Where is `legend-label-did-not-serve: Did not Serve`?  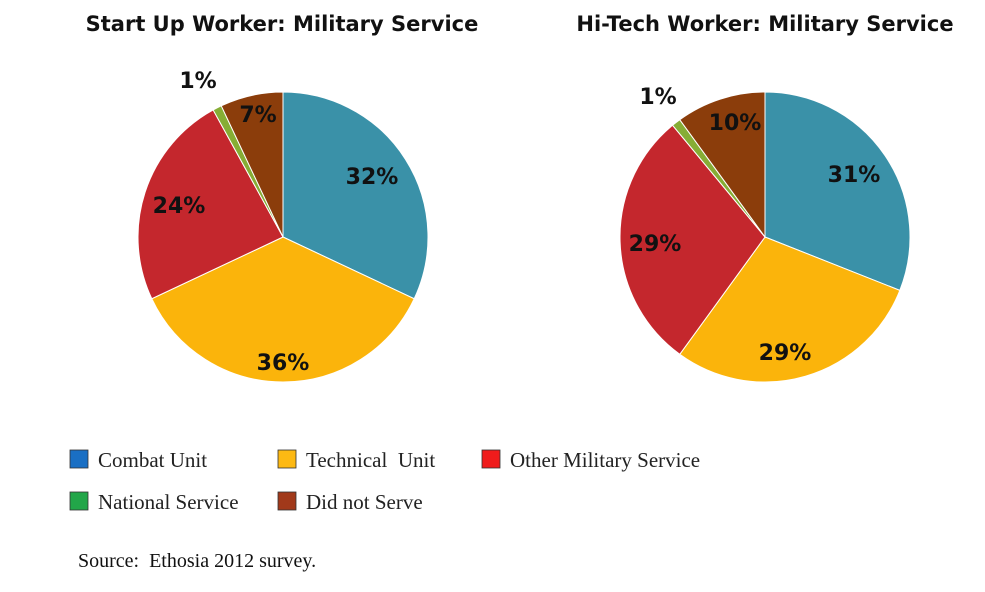
legend-label-did-not-serve: Did not Serve is located at coordinates (364, 502).